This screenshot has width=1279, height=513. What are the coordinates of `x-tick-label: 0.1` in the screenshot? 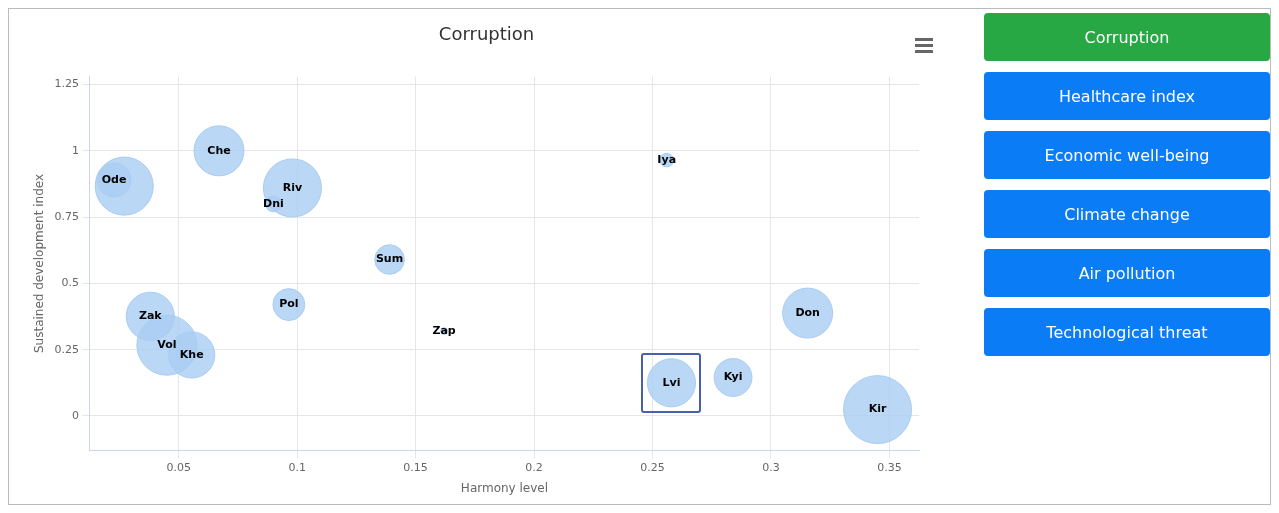 It's located at (297, 467).